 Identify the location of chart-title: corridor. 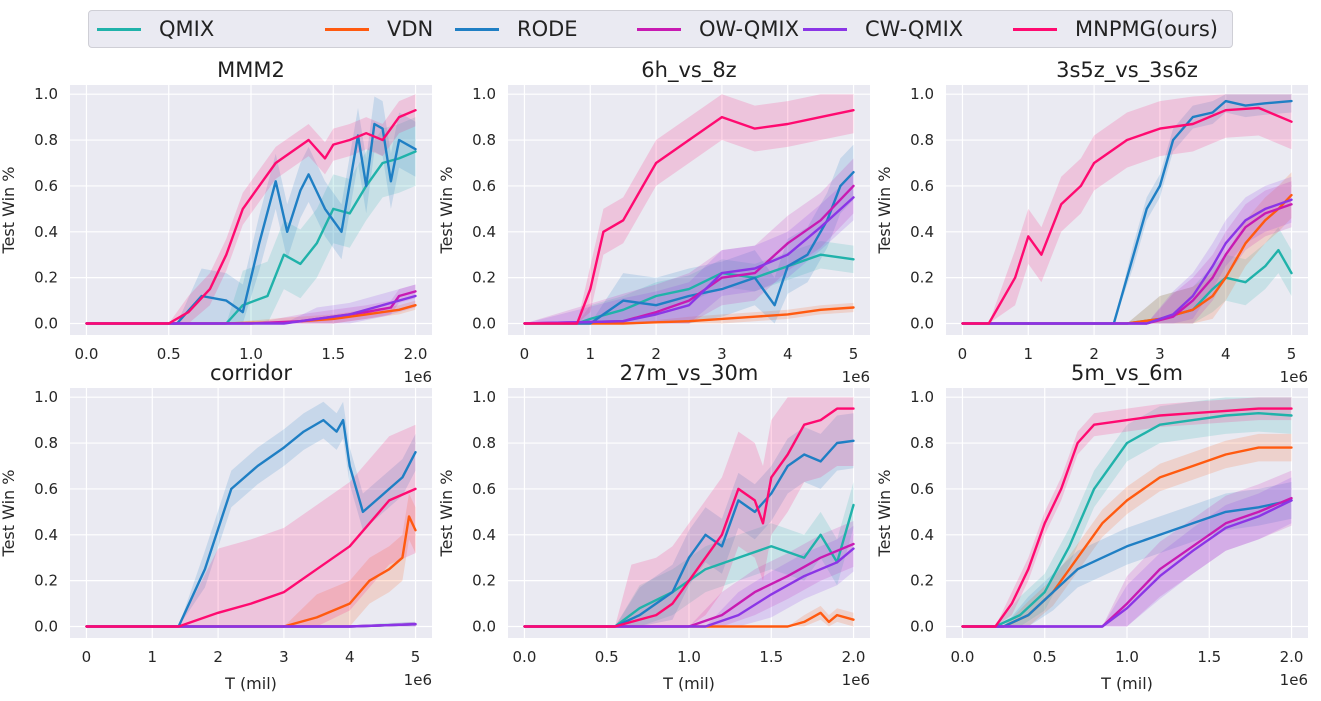
(251, 373).